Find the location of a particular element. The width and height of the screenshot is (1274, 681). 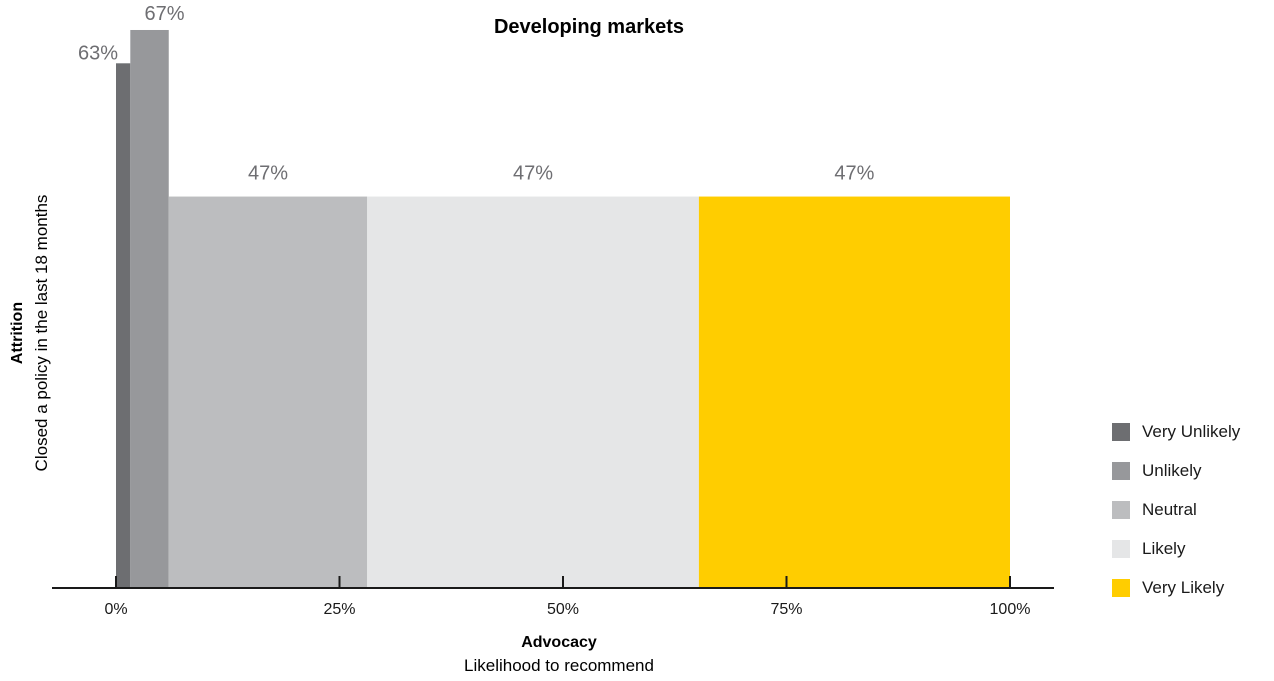

legend-item-unlikely: Unlikely is located at coordinates (1176, 470).